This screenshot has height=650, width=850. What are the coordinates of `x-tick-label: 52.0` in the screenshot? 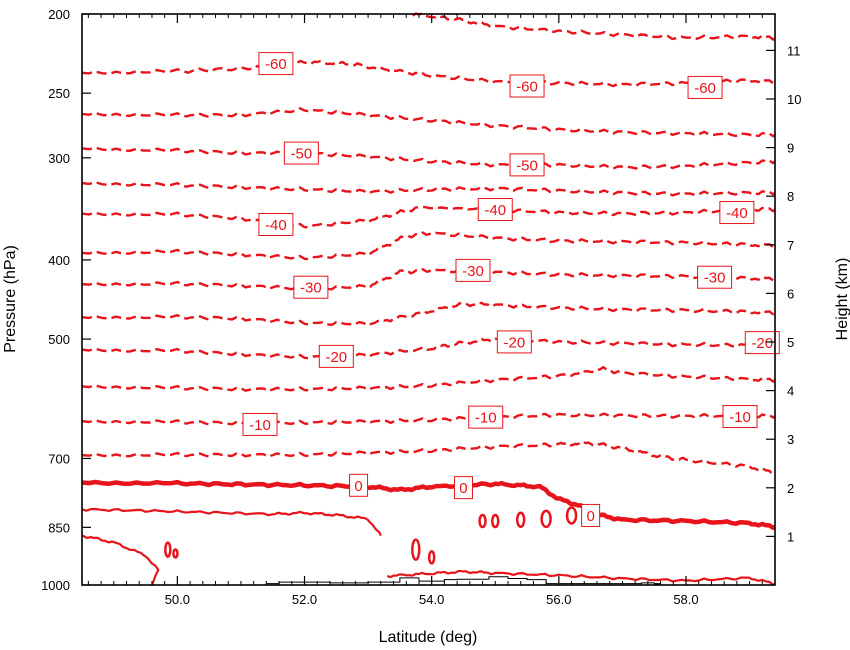 It's located at (304, 599).